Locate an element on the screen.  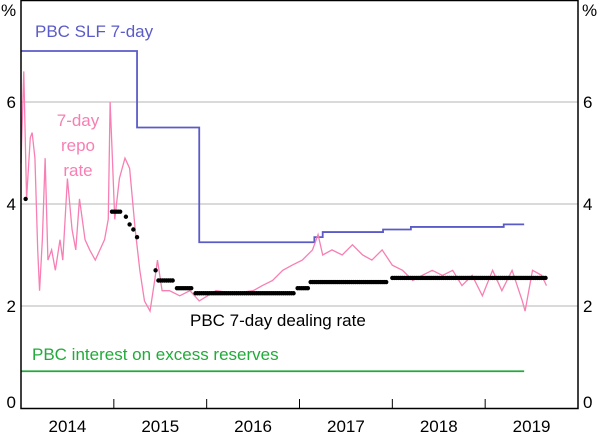
right-unit-label: % is located at coordinates (589, 10).